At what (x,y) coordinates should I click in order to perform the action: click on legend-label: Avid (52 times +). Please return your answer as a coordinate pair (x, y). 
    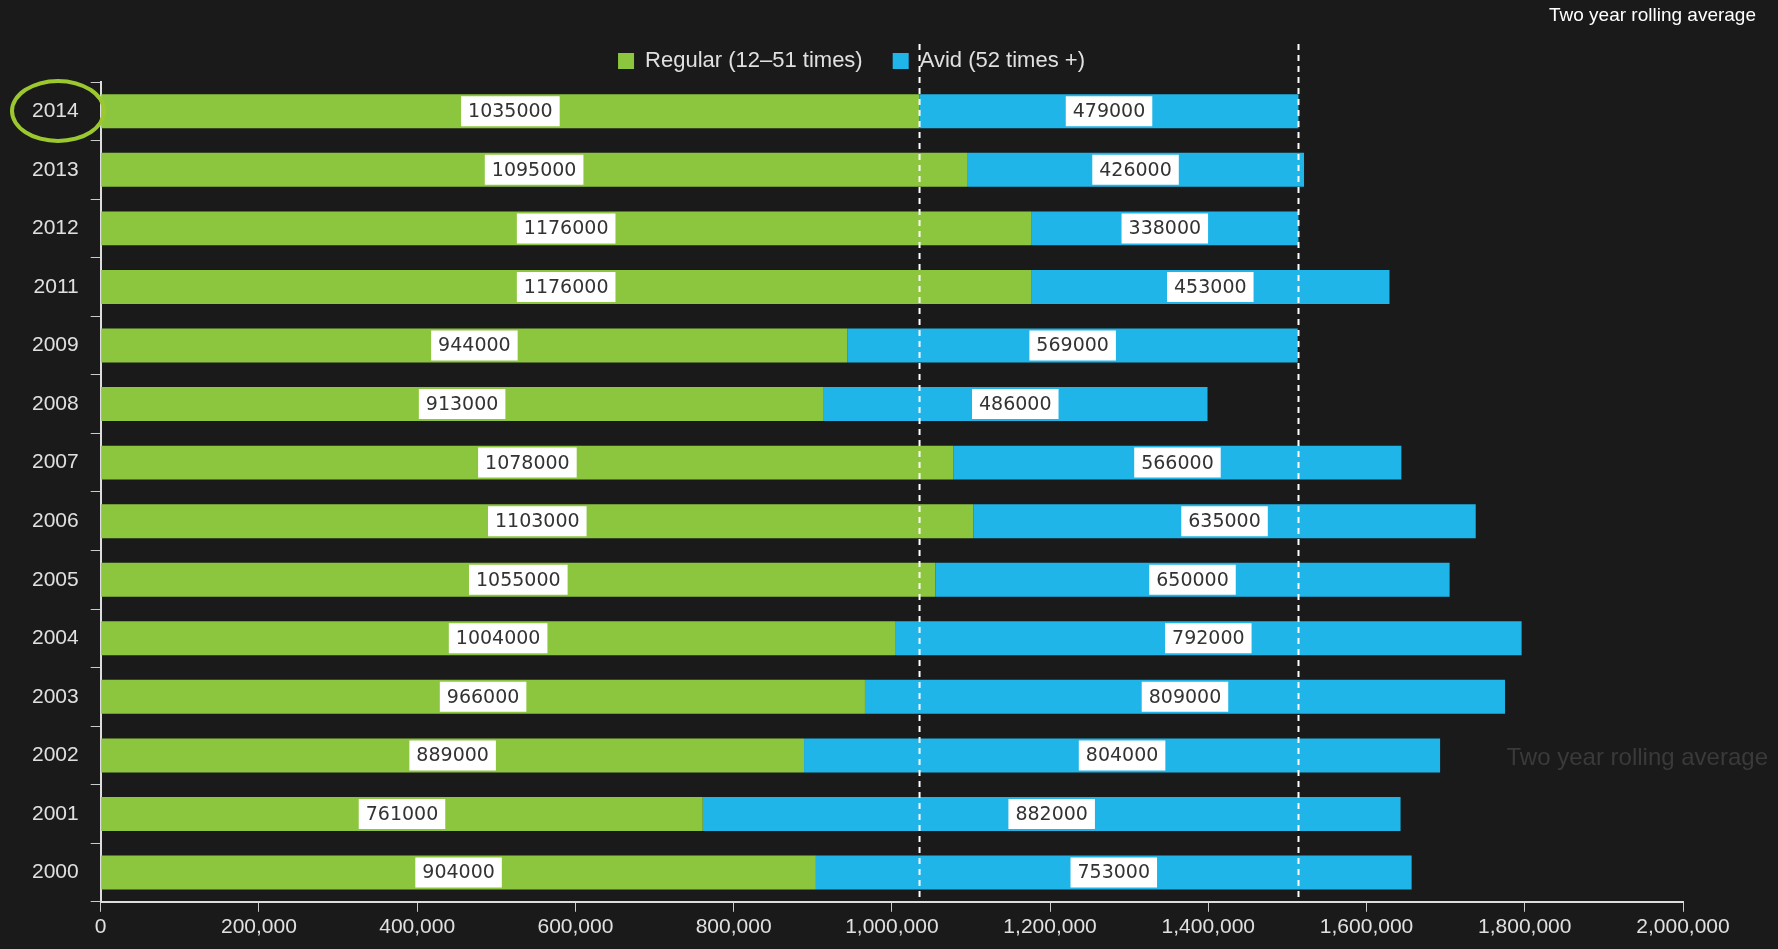
    Looking at the image, I should click on (1002, 60).